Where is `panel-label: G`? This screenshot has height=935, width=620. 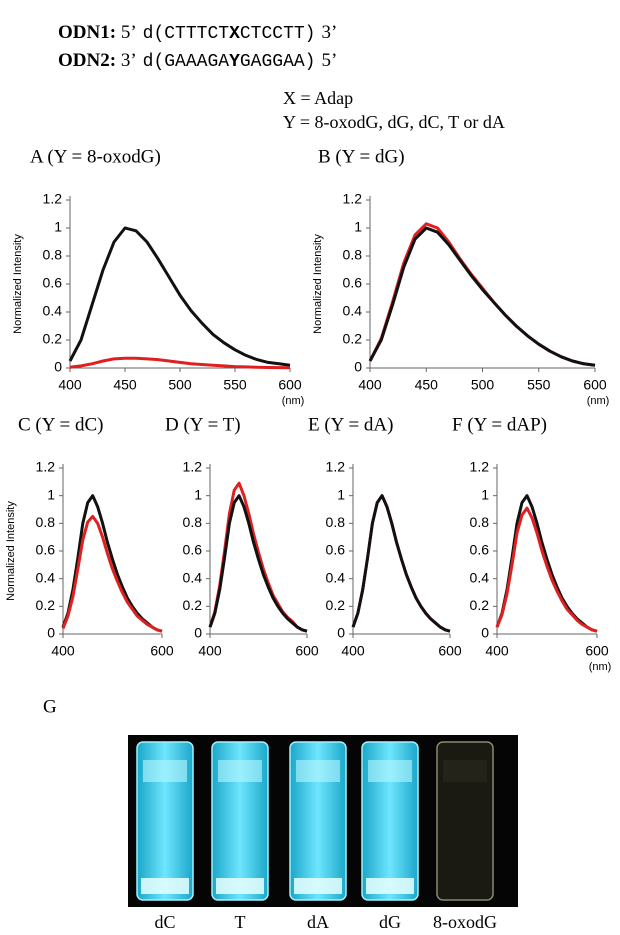
panel-label: G is located at coordinates (50, 706).